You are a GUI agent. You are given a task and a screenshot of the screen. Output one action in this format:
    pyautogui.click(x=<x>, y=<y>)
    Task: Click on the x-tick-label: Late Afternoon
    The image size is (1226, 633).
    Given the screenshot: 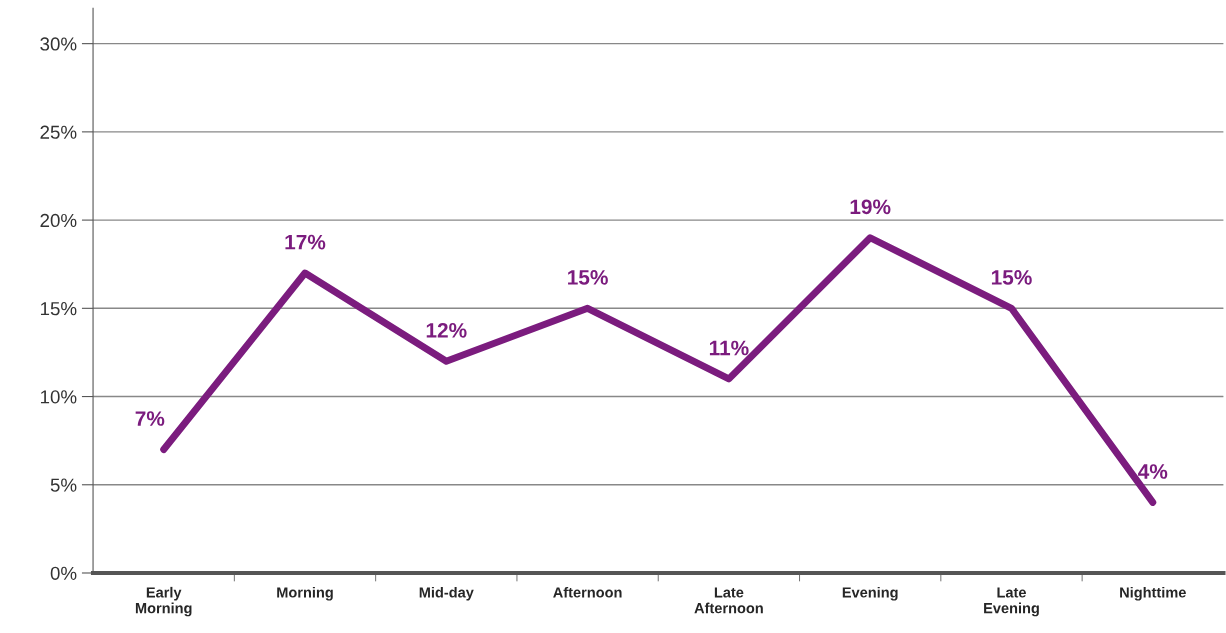 What is the action you would take?
    pyautogui.click(x=728, y=600)
    